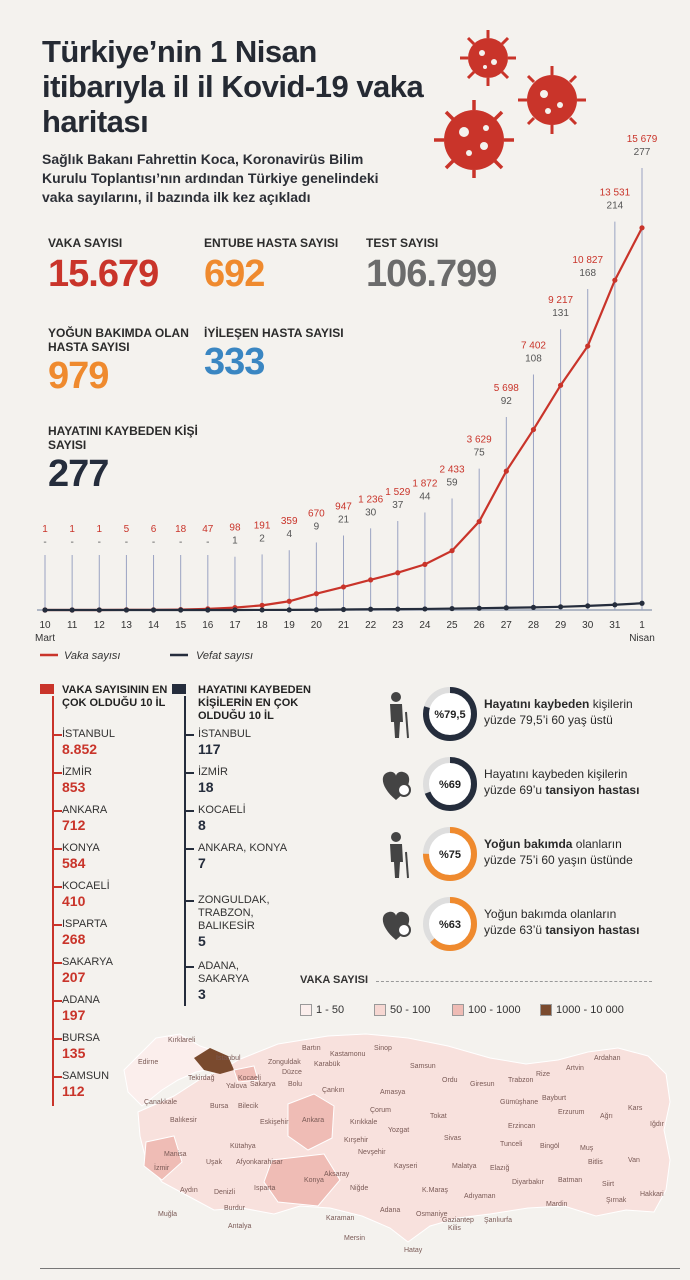  Describe the element at coordinates (344, 520) in the screenshot. I see `death-value-label: 21` at that location.